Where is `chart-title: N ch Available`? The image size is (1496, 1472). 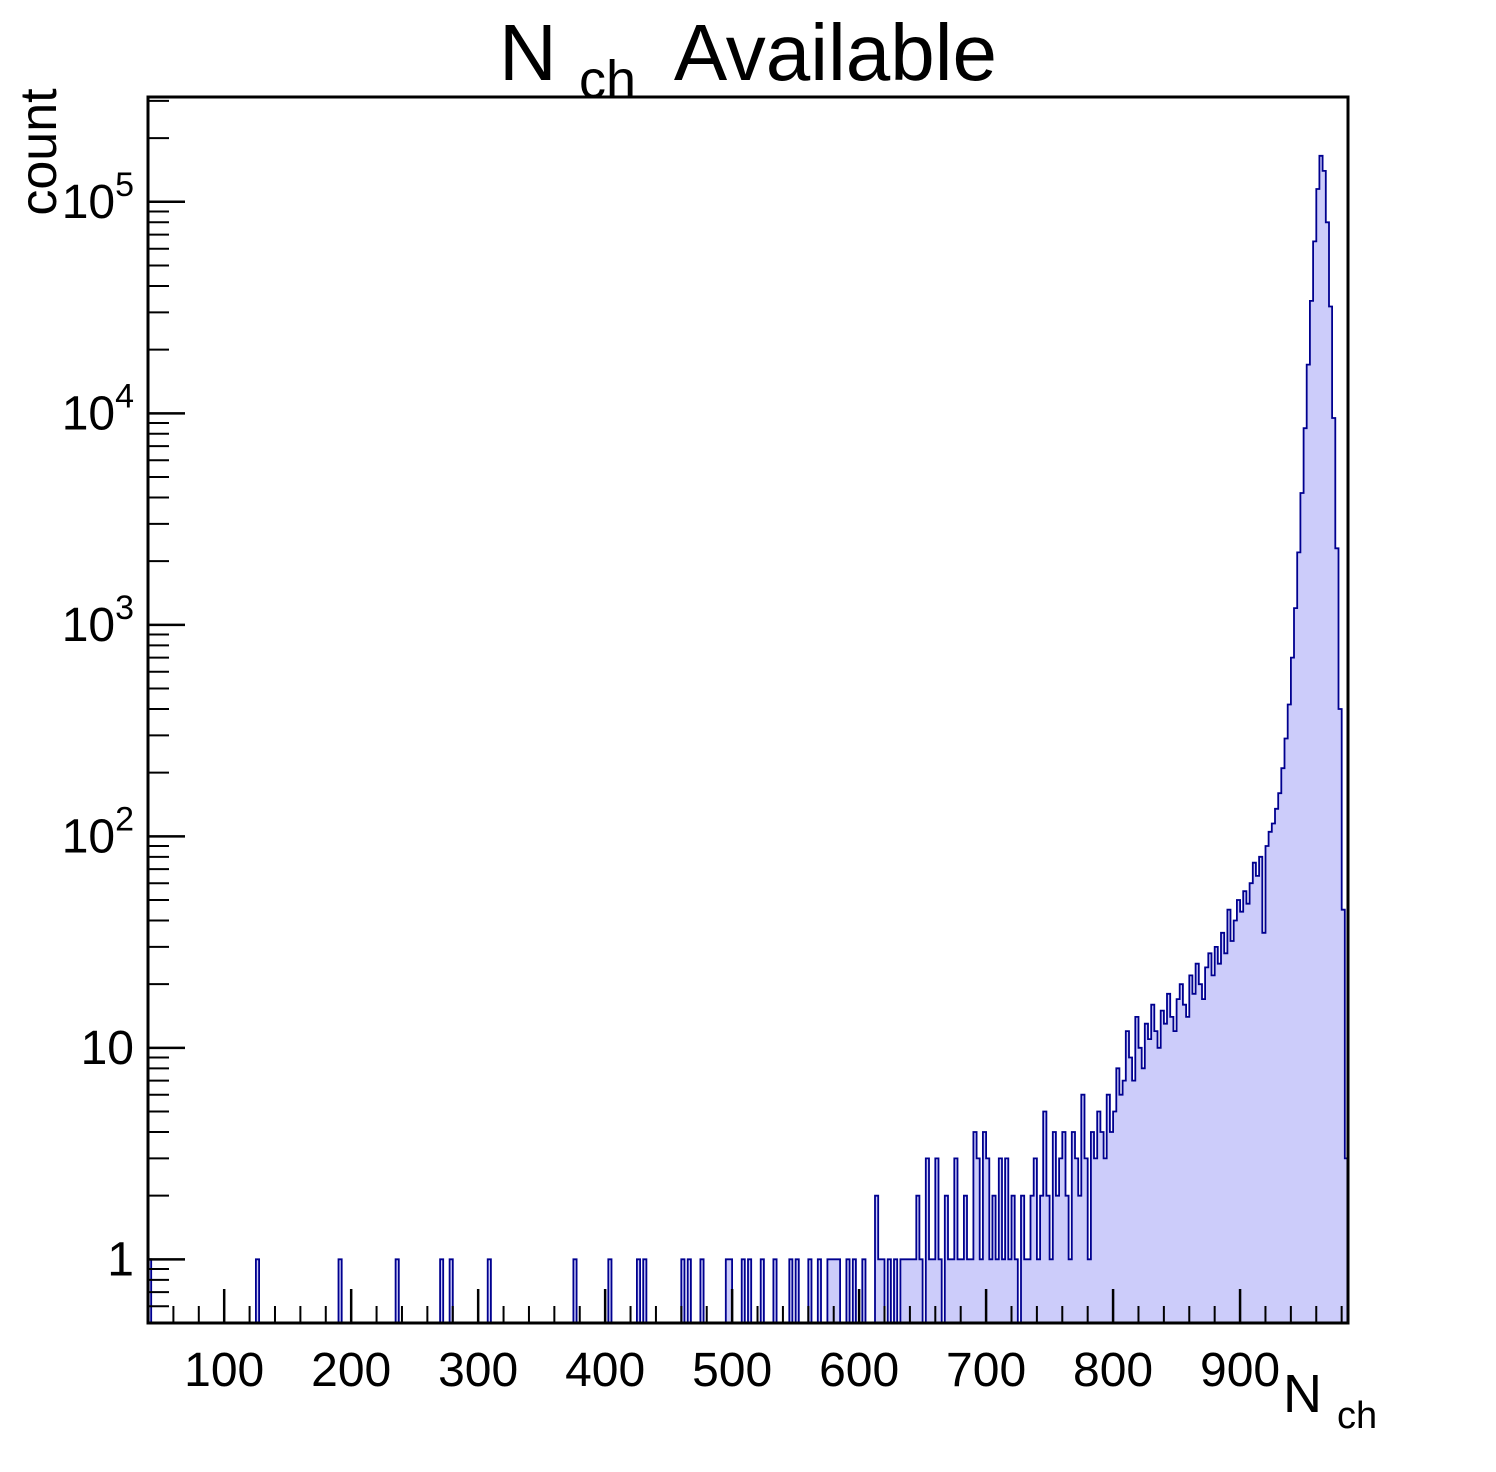 chart-title: N ch Available is located at coordinates (748, 61).